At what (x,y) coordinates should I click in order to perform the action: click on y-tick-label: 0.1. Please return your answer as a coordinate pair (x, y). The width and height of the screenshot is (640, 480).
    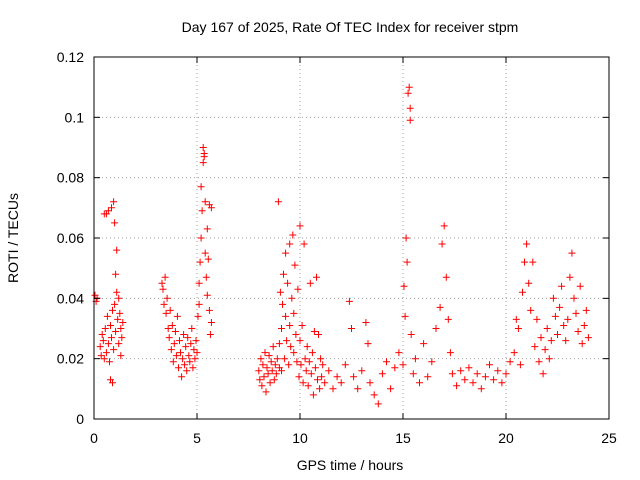
    Looking at the image, I should click on (75, 117).